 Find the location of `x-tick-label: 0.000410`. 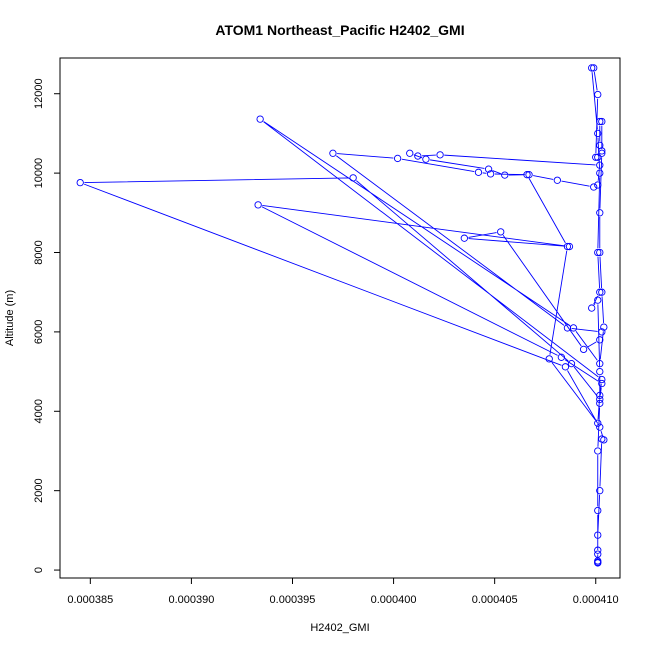

x-tick-label: 0.000410 is located at coordinates (596, 600).